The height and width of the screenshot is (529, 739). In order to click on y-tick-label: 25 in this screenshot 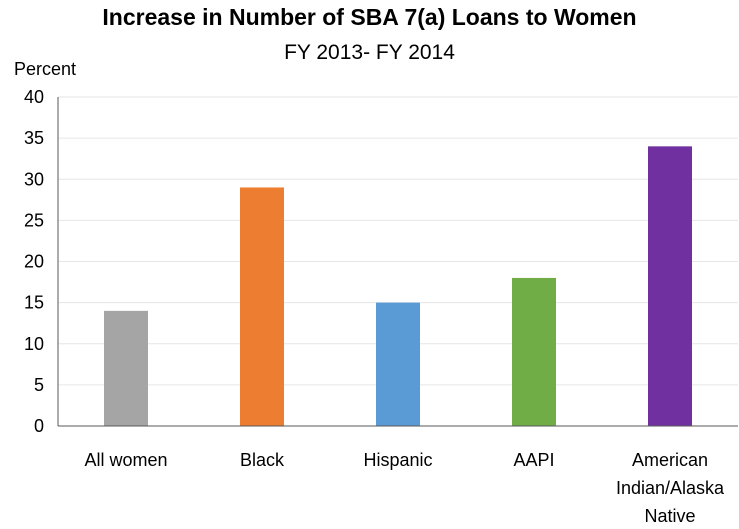, I will do `click(34, 220)`.